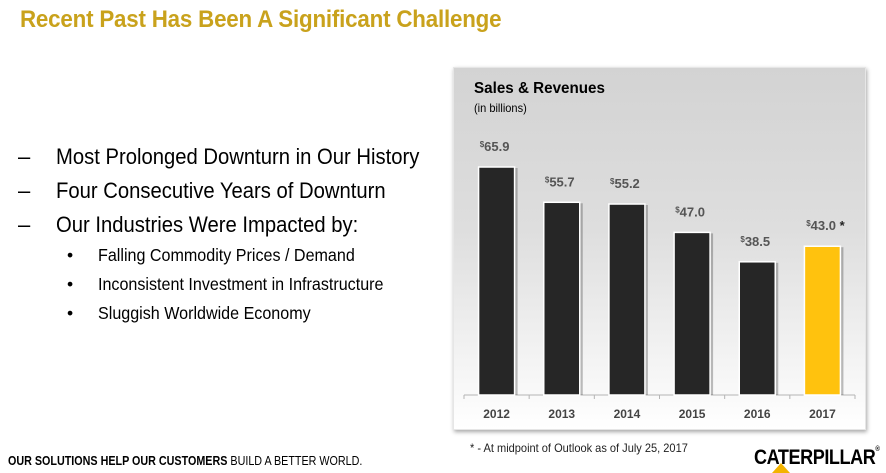  Describe the element at coordinates (560, 181) in the screenshot. I see `value-label: $55.7` at that location.